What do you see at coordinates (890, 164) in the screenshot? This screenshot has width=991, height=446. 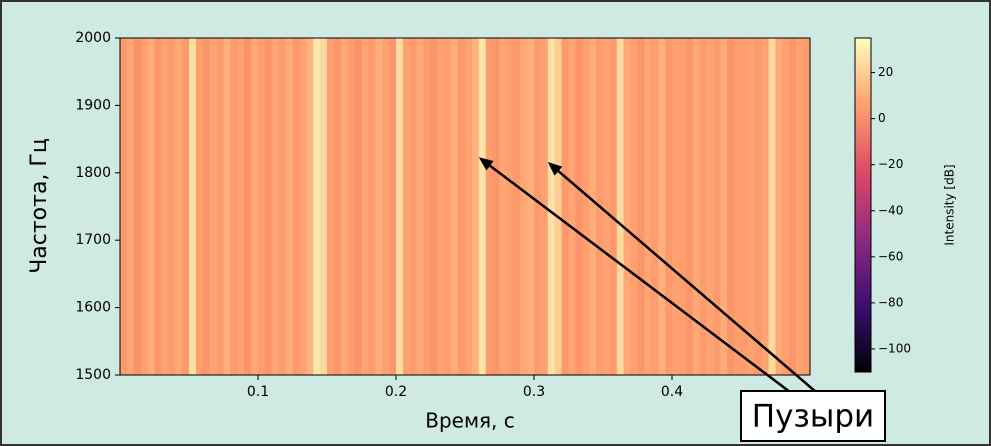 I see `colorbar-tick-label: −20` at bounding box center [890, 164].